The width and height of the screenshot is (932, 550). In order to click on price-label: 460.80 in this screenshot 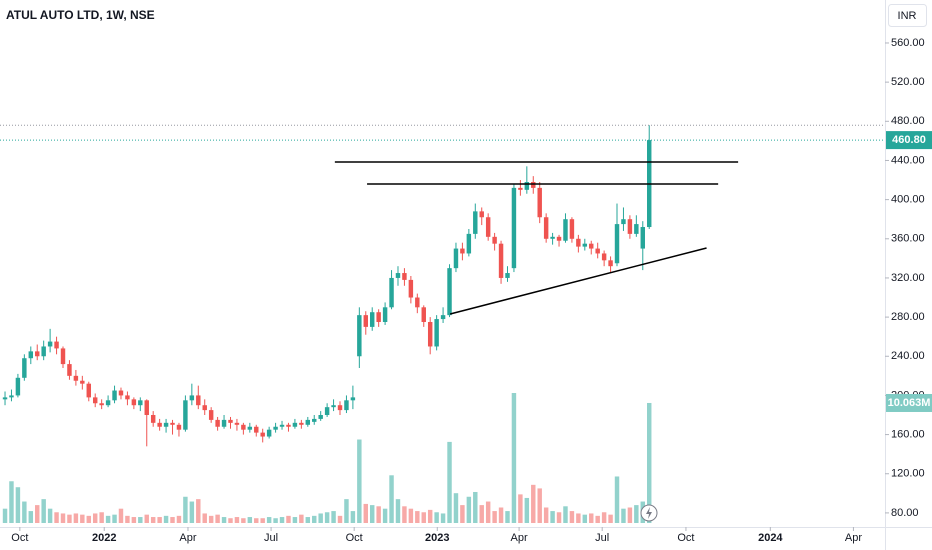, I will do `click(909, 140)`.